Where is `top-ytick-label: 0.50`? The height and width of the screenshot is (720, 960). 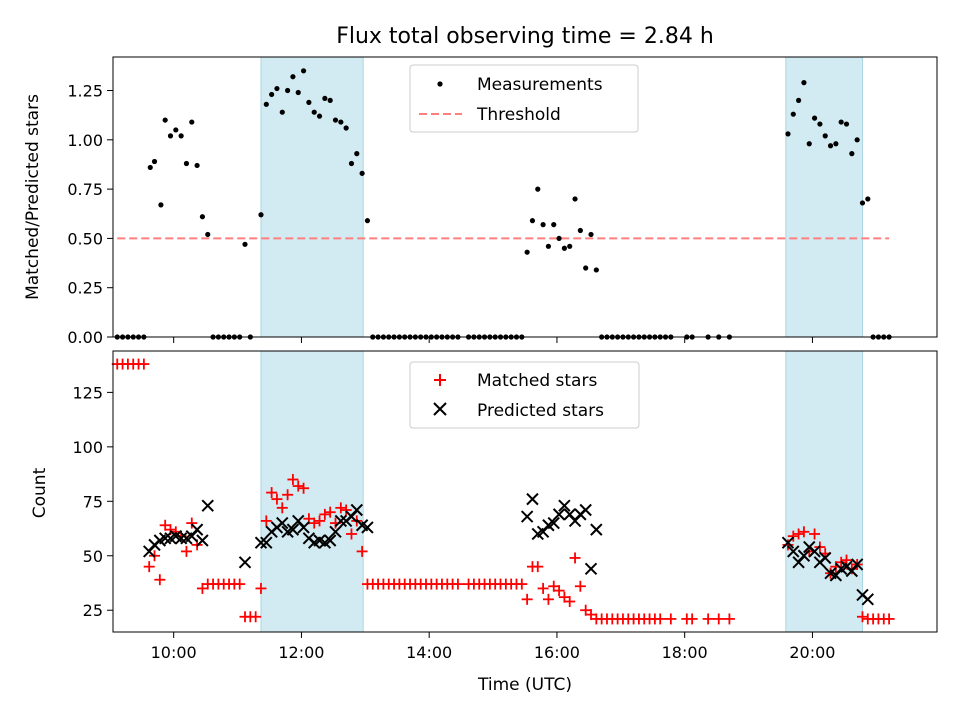
top-ytick-label: 0.50 is located at coordinates (85, 238).